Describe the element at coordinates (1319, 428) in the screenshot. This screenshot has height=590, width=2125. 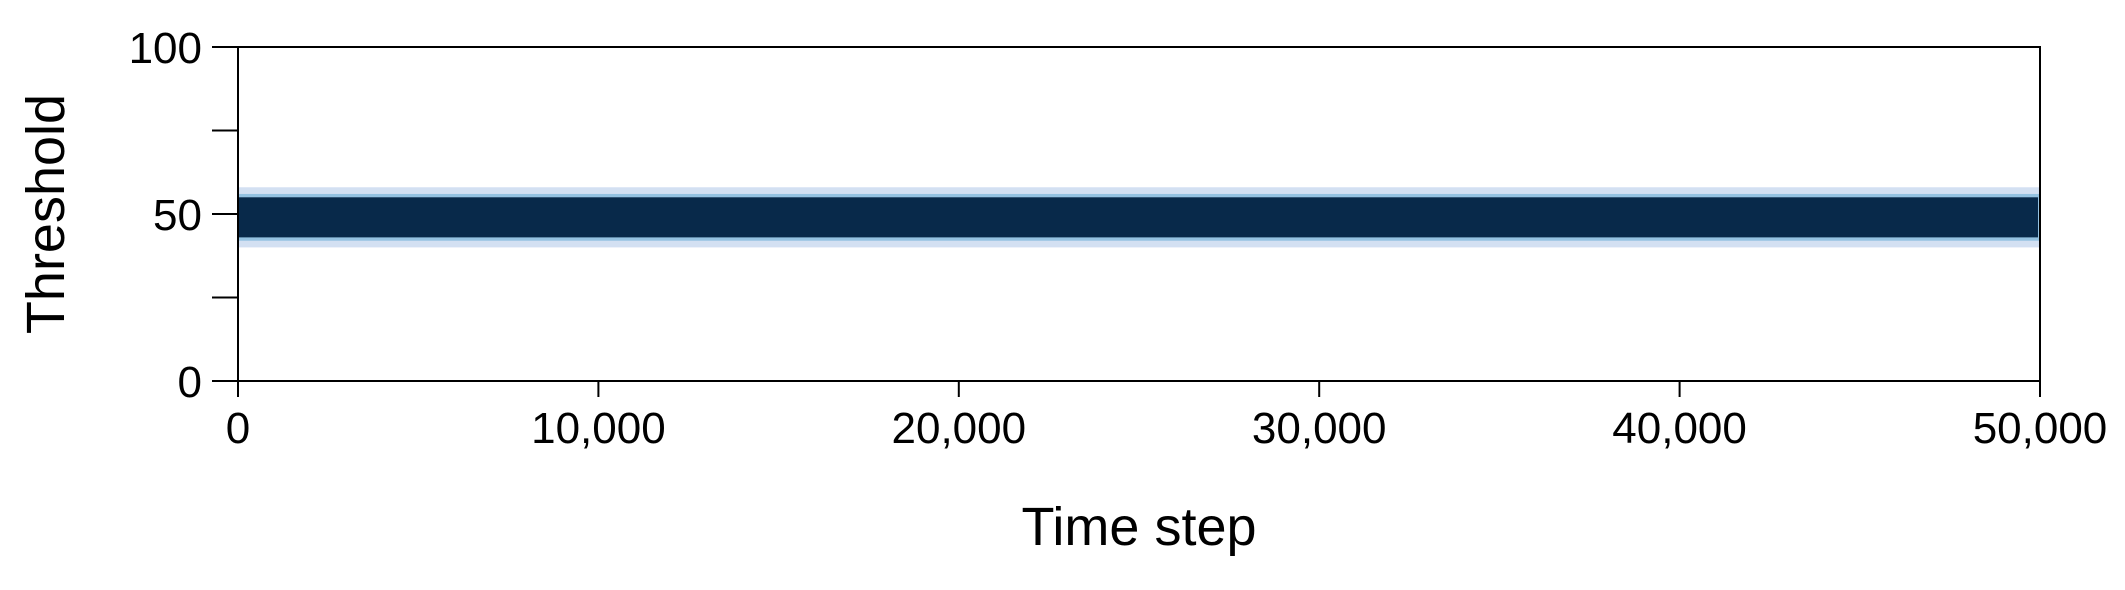
I see `x-tick-label: 30,000` at that location.